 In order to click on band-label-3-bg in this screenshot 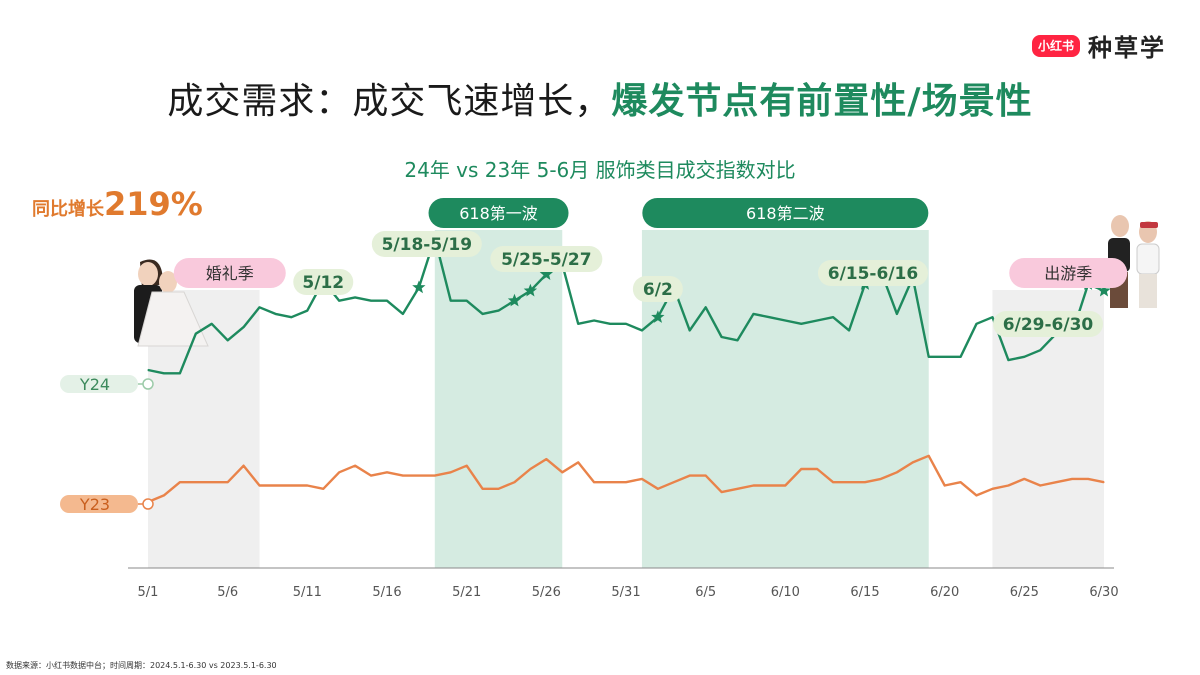, I will do `click(785, 213)`.